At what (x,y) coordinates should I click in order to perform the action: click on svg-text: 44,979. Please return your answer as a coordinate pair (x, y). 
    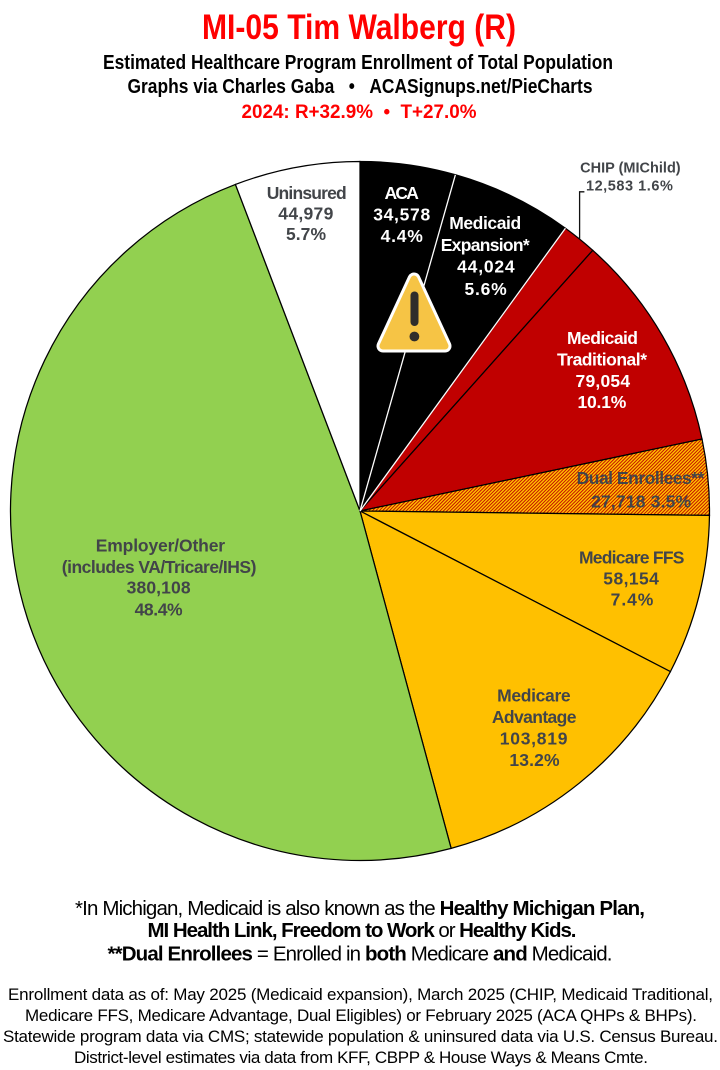
    Looking at the image, I should click on (305, 214).